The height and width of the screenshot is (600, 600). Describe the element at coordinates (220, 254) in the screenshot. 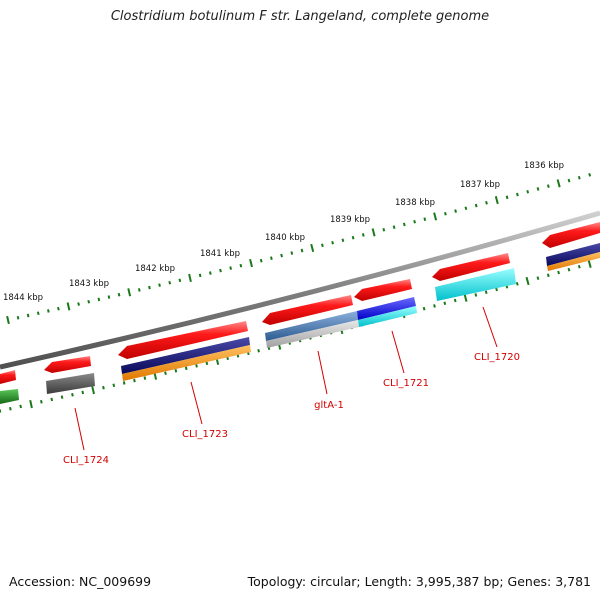

I see `kbp-label: 1841 kbp` at that location.